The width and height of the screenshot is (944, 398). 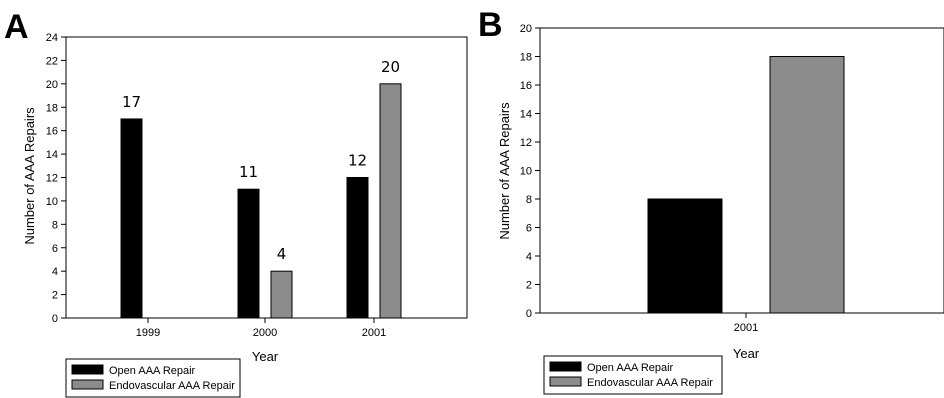 I want to click on open-repair-bar-1999, so click(x=131, y=218).